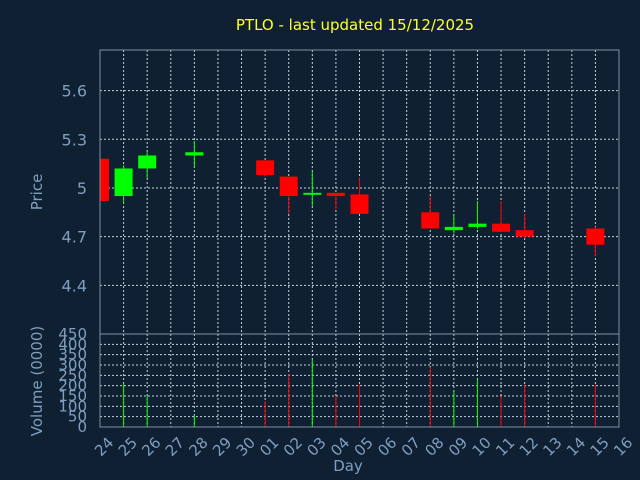 The width and height of the screenshot is (640, 480). Describe the element at coordinates (316, 447) in the screenshot. I see `x-tick-label: 03` at that location.